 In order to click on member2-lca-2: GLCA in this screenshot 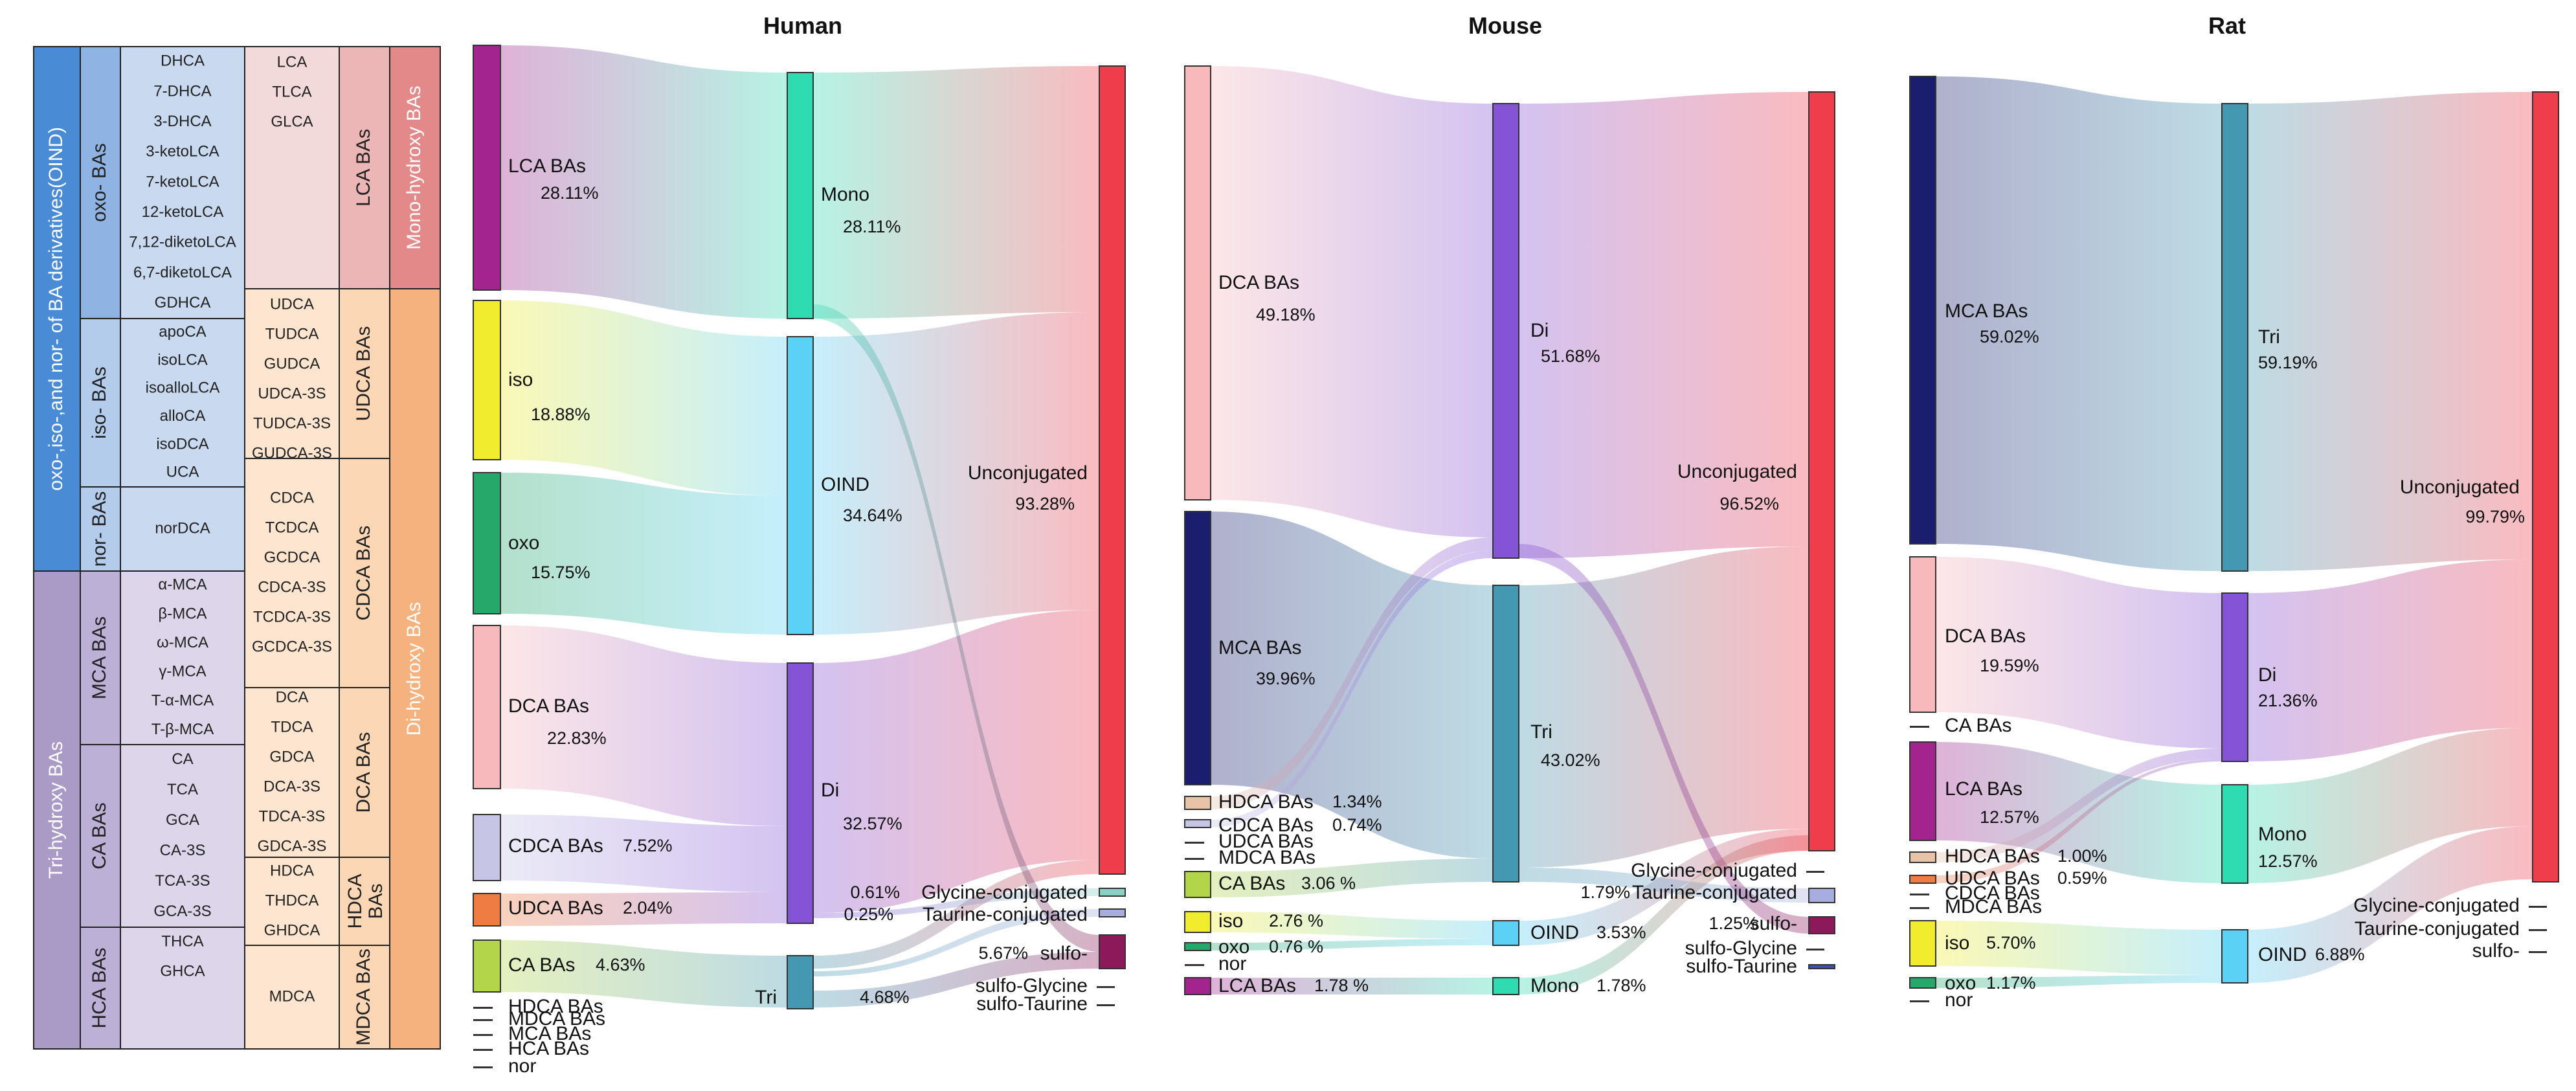, I will do `click(292, 121)`.